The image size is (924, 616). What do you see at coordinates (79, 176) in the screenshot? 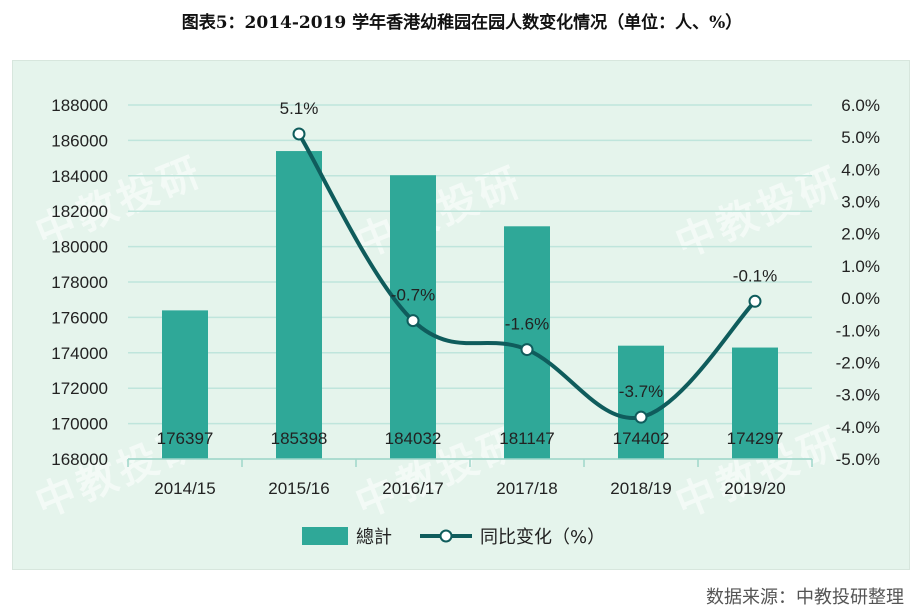
I see `y-left-tick-label: 184000` at bounding box center [79, 176].